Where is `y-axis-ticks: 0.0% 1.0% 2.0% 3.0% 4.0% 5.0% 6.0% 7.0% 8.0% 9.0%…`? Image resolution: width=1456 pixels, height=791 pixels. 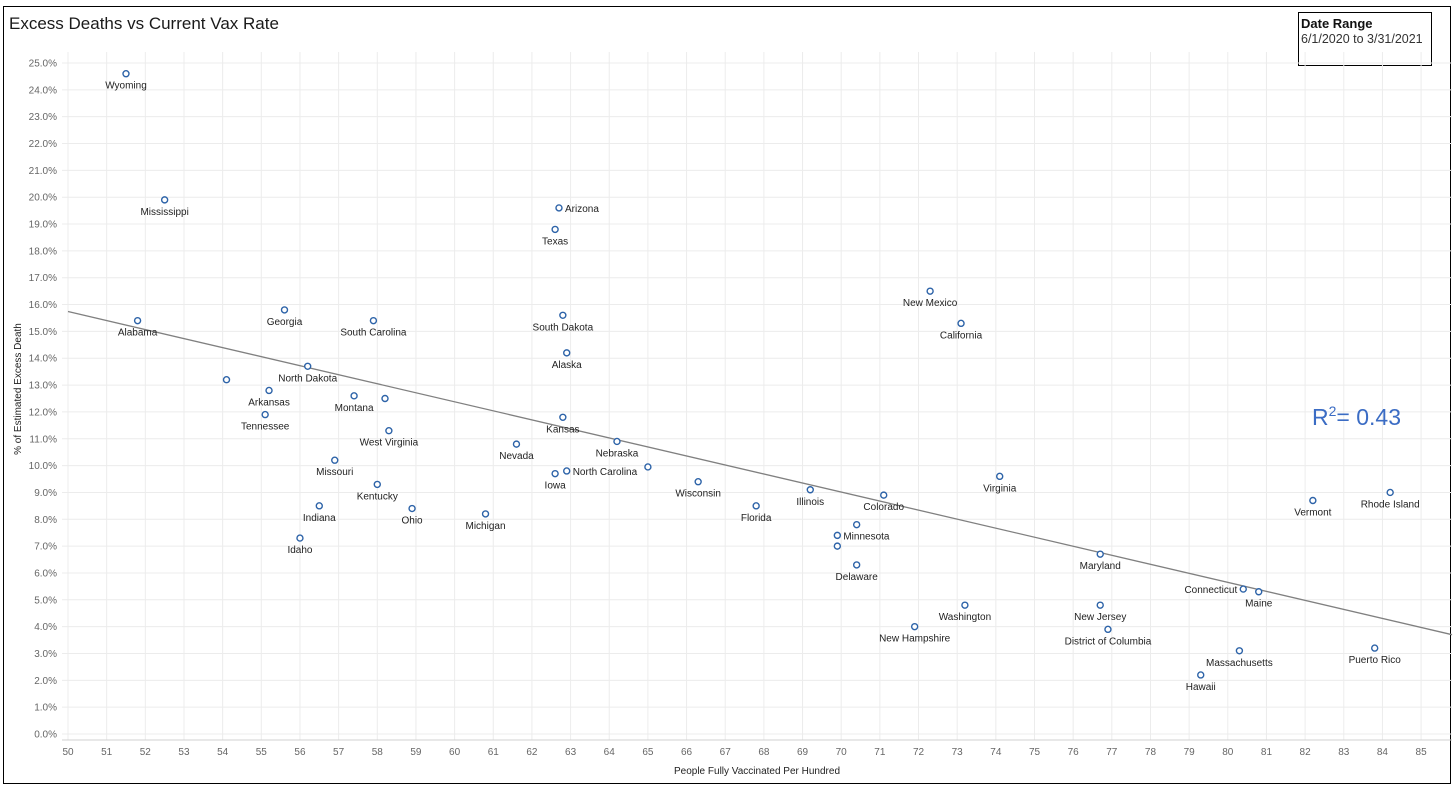
y-axis-ticks: 0.0% 1.0% 2.0% 3.0% 4.0% 5.0% 6.0% 7.0% 8.0% 9.0%… is located at coordinates (43, 400).